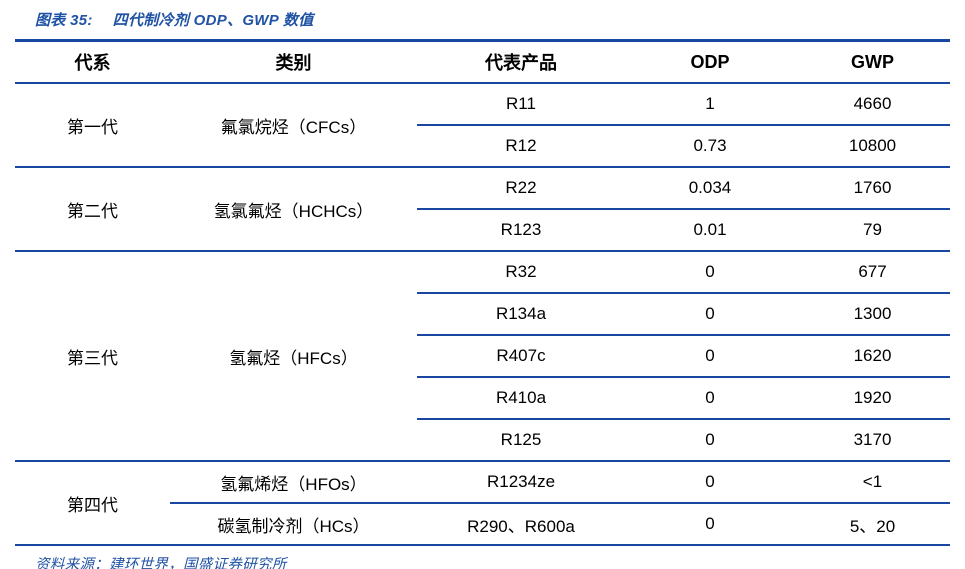 Image resolution: width=965 pixels, height=569 pixels. I want to click on odp-cell: 0.01, so click(710, 230).